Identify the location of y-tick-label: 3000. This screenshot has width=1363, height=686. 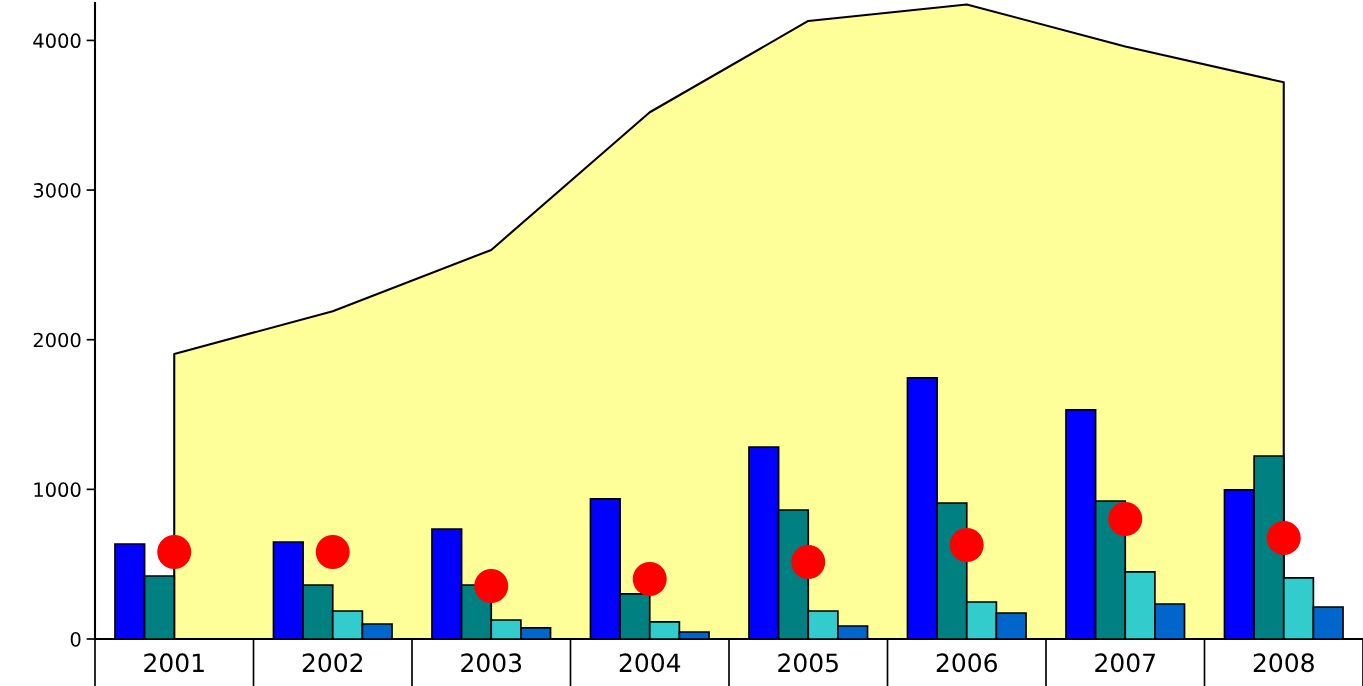
(57, 190).